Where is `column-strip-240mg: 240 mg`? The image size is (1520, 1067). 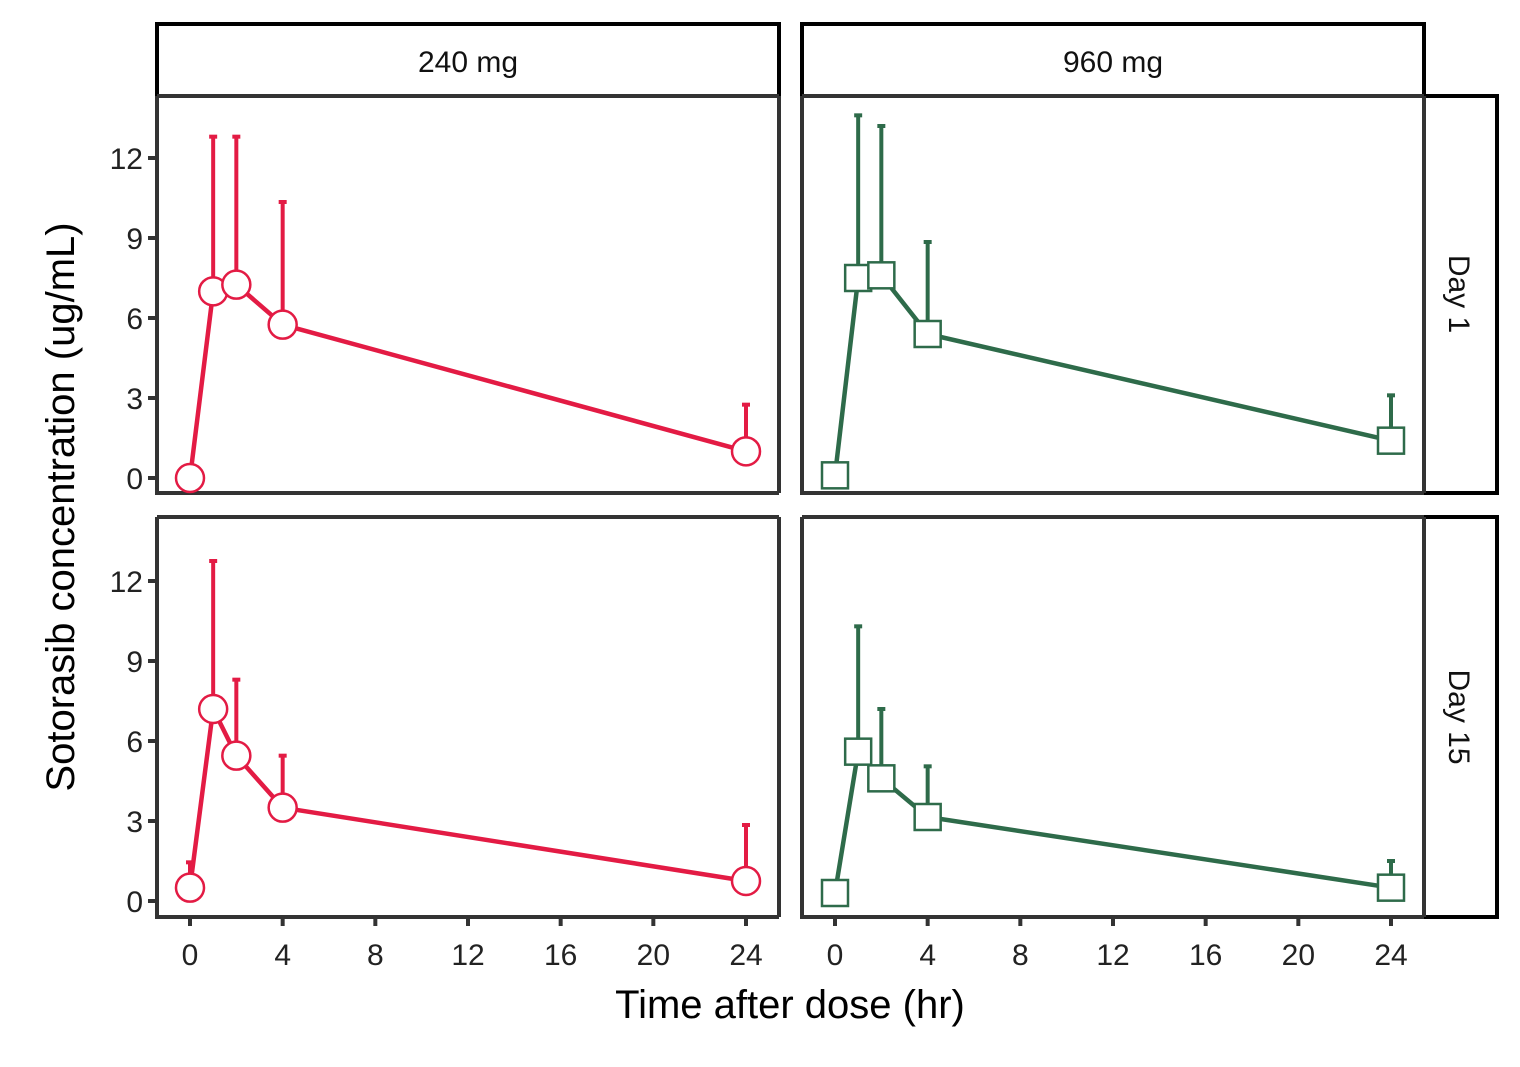
column-strip-240mg: 240 mg is located at coordinates (468, 60).